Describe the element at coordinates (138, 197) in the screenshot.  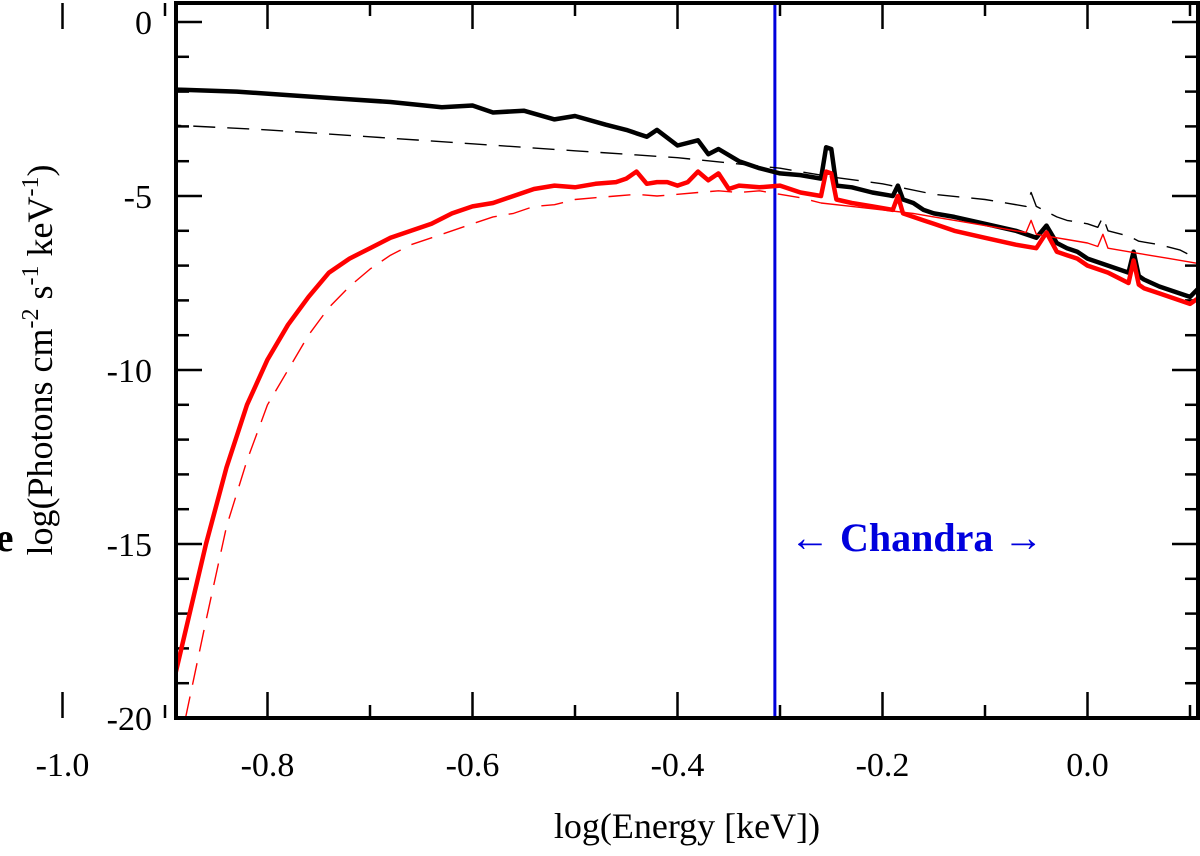
I see `y-tick-label: -5` at that location.